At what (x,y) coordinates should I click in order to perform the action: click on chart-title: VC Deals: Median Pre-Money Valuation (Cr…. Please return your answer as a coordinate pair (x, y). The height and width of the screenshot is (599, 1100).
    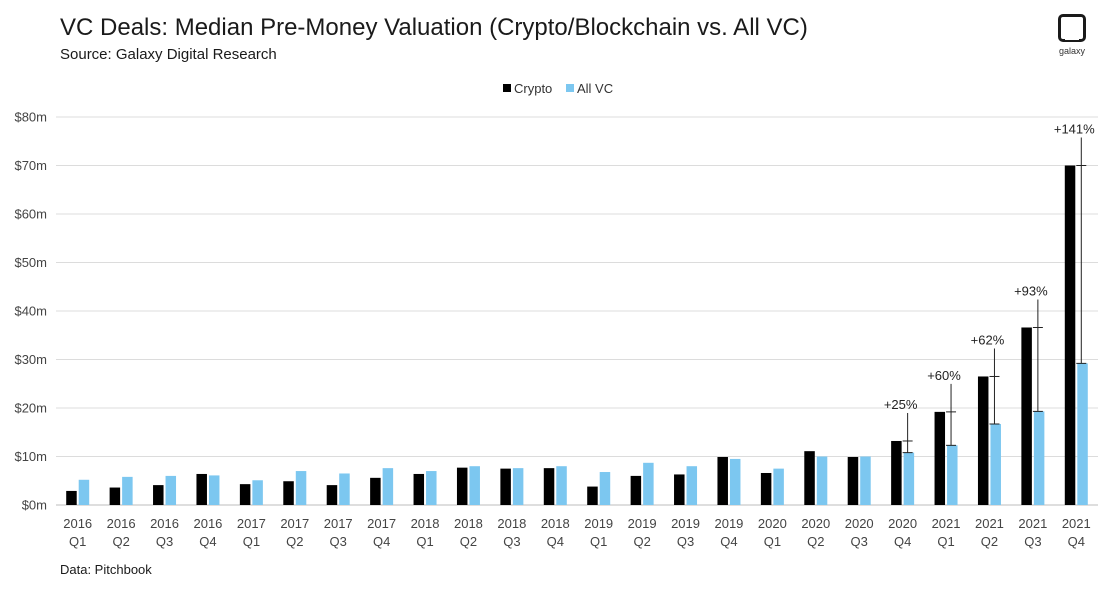
    Looking at the image, I should click on (434, 27).